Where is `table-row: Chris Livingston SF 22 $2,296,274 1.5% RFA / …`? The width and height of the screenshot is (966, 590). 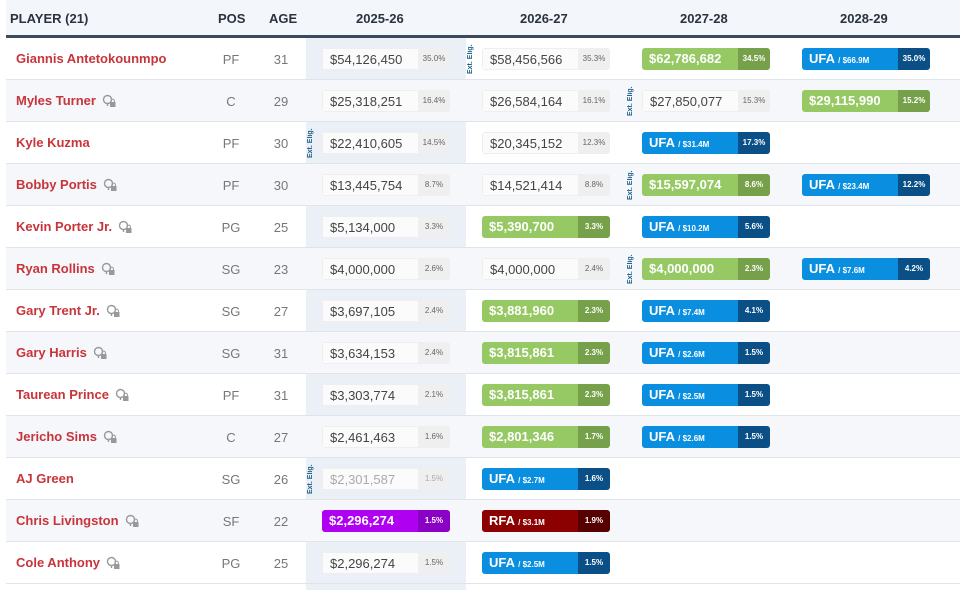 table-row: Chris Livingston SF 22 $2,296,274 1.5% RFA / … is located at coordinates (483, 521).